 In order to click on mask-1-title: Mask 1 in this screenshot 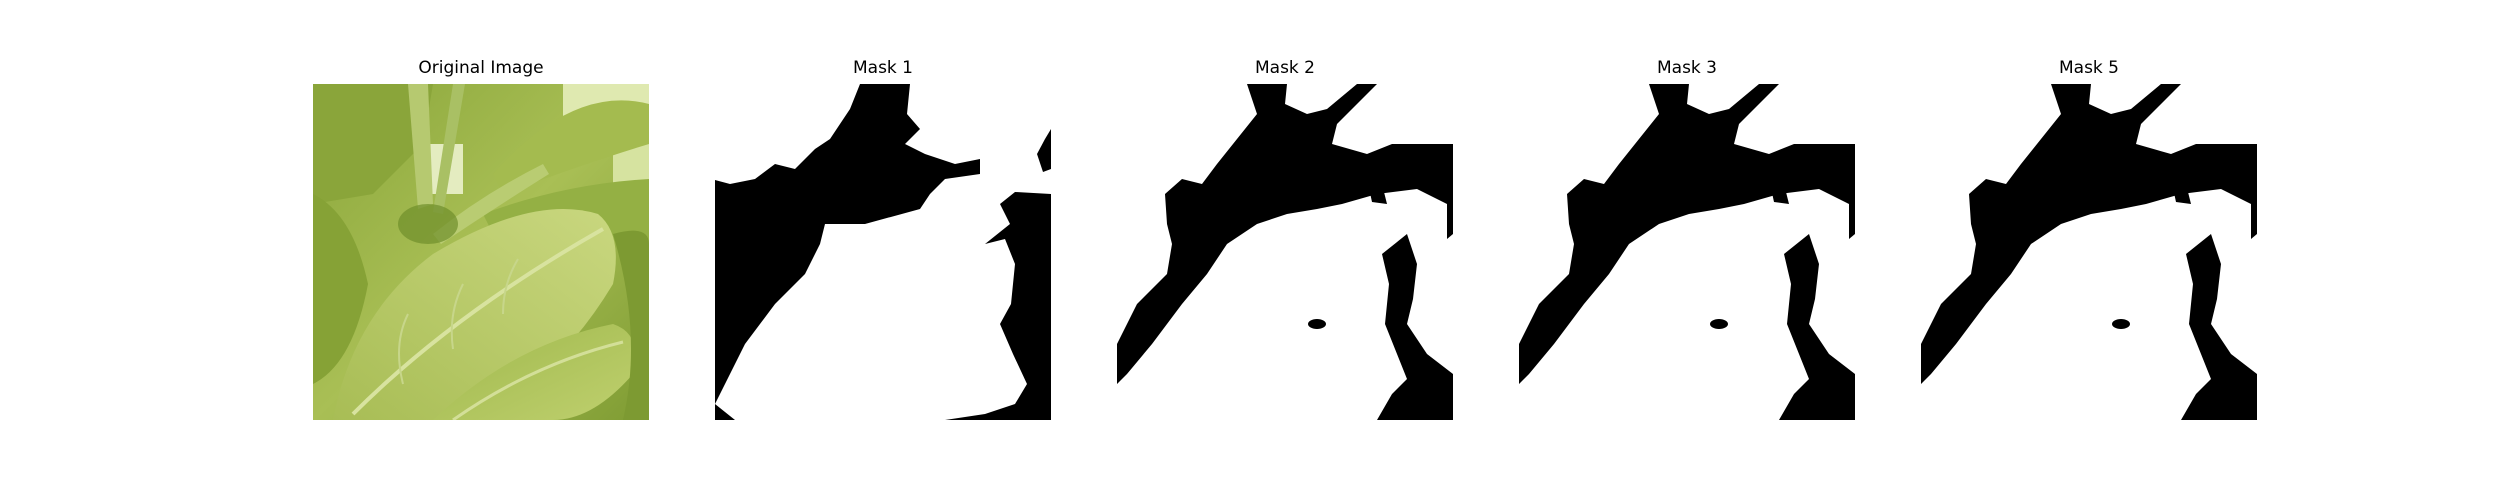, I will do `click(882, 68)`.